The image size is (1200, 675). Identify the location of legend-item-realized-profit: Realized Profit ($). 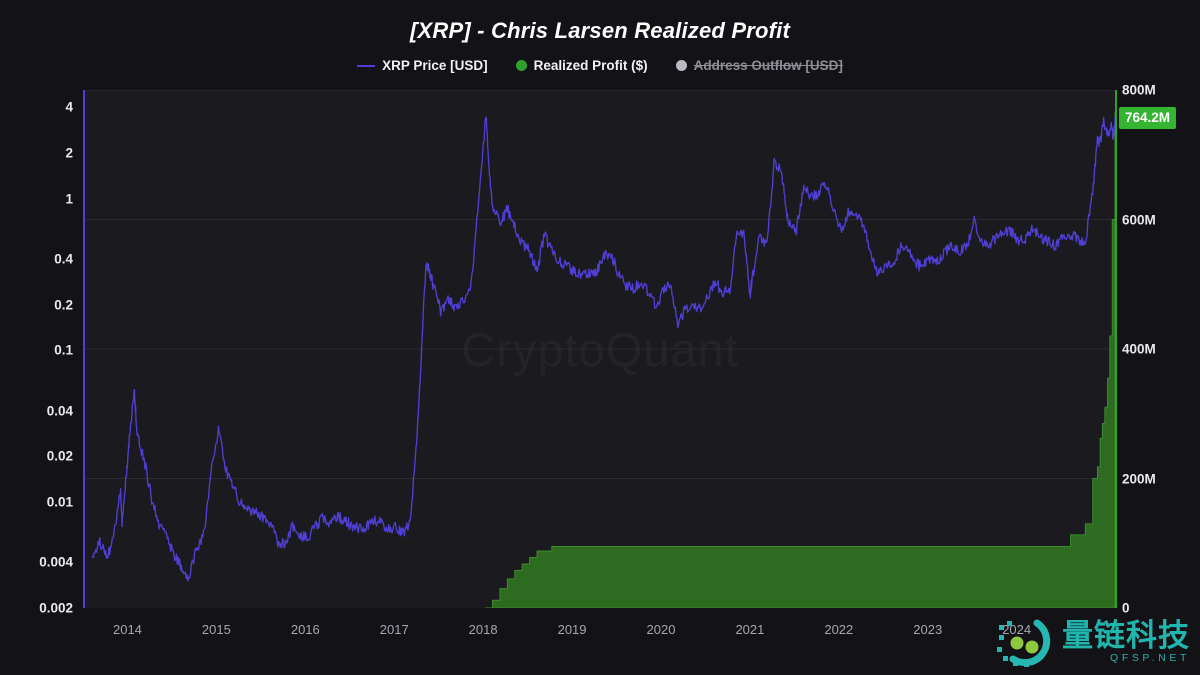
(581, 65).